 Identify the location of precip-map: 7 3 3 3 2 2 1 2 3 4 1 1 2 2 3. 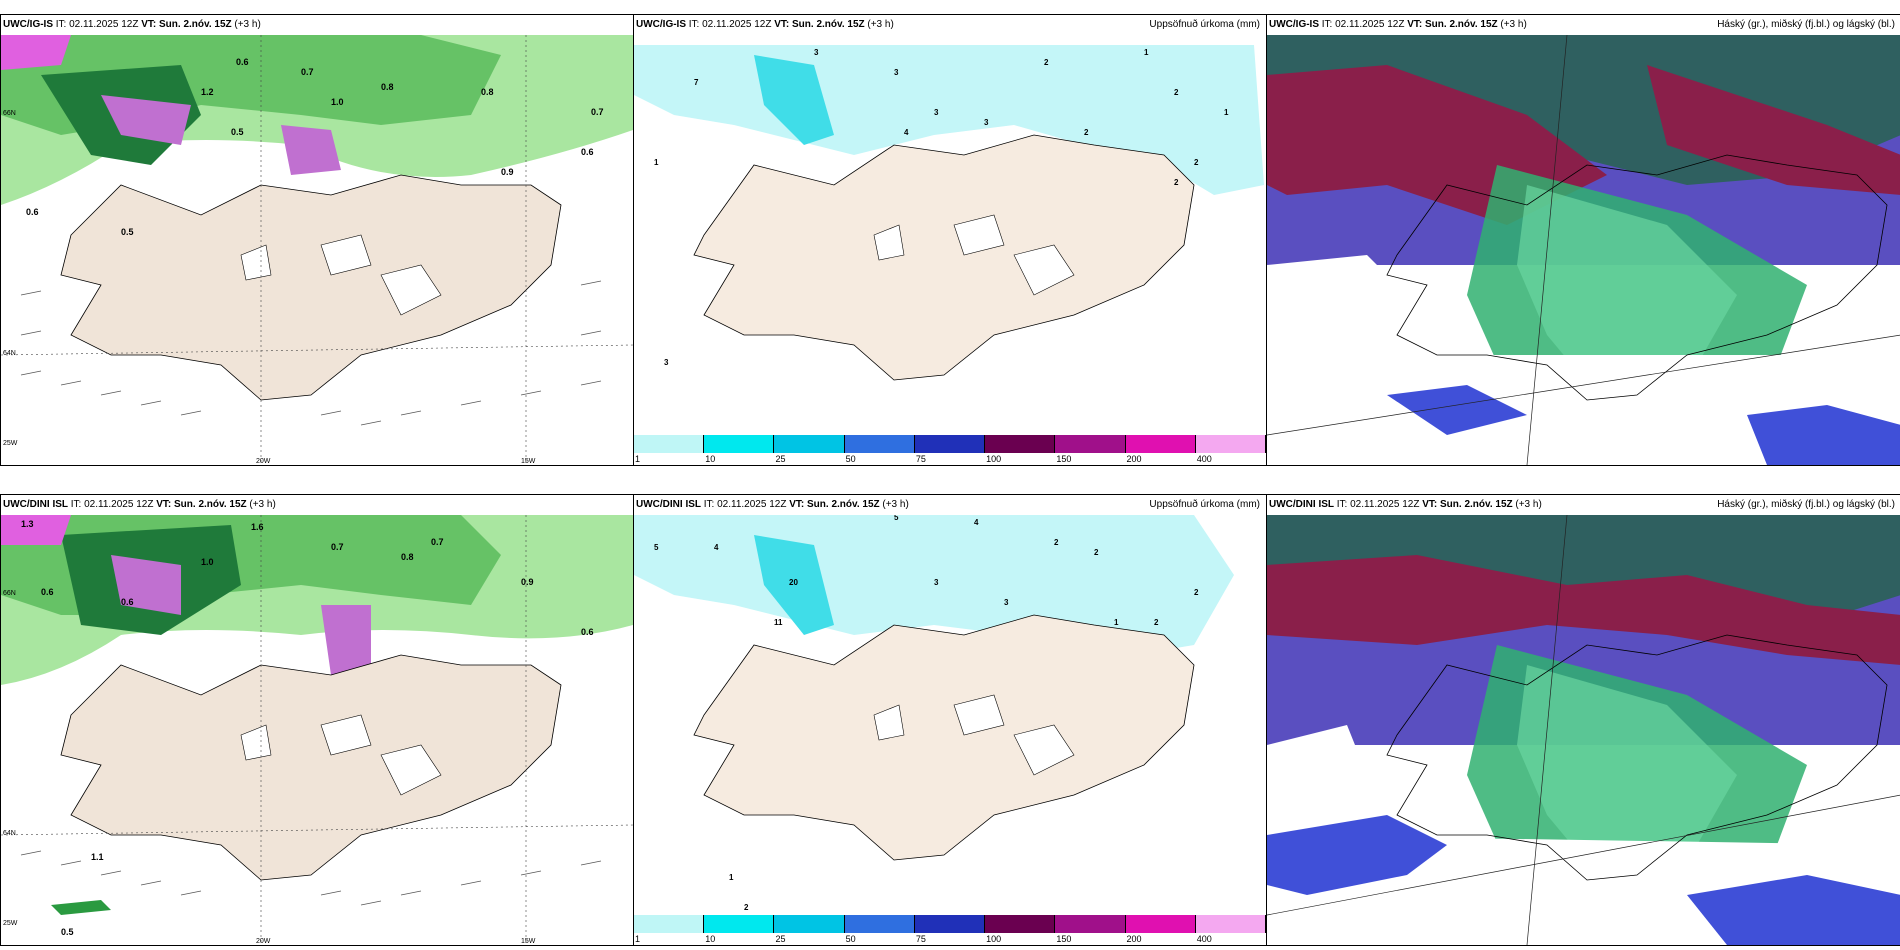
(950, 235).